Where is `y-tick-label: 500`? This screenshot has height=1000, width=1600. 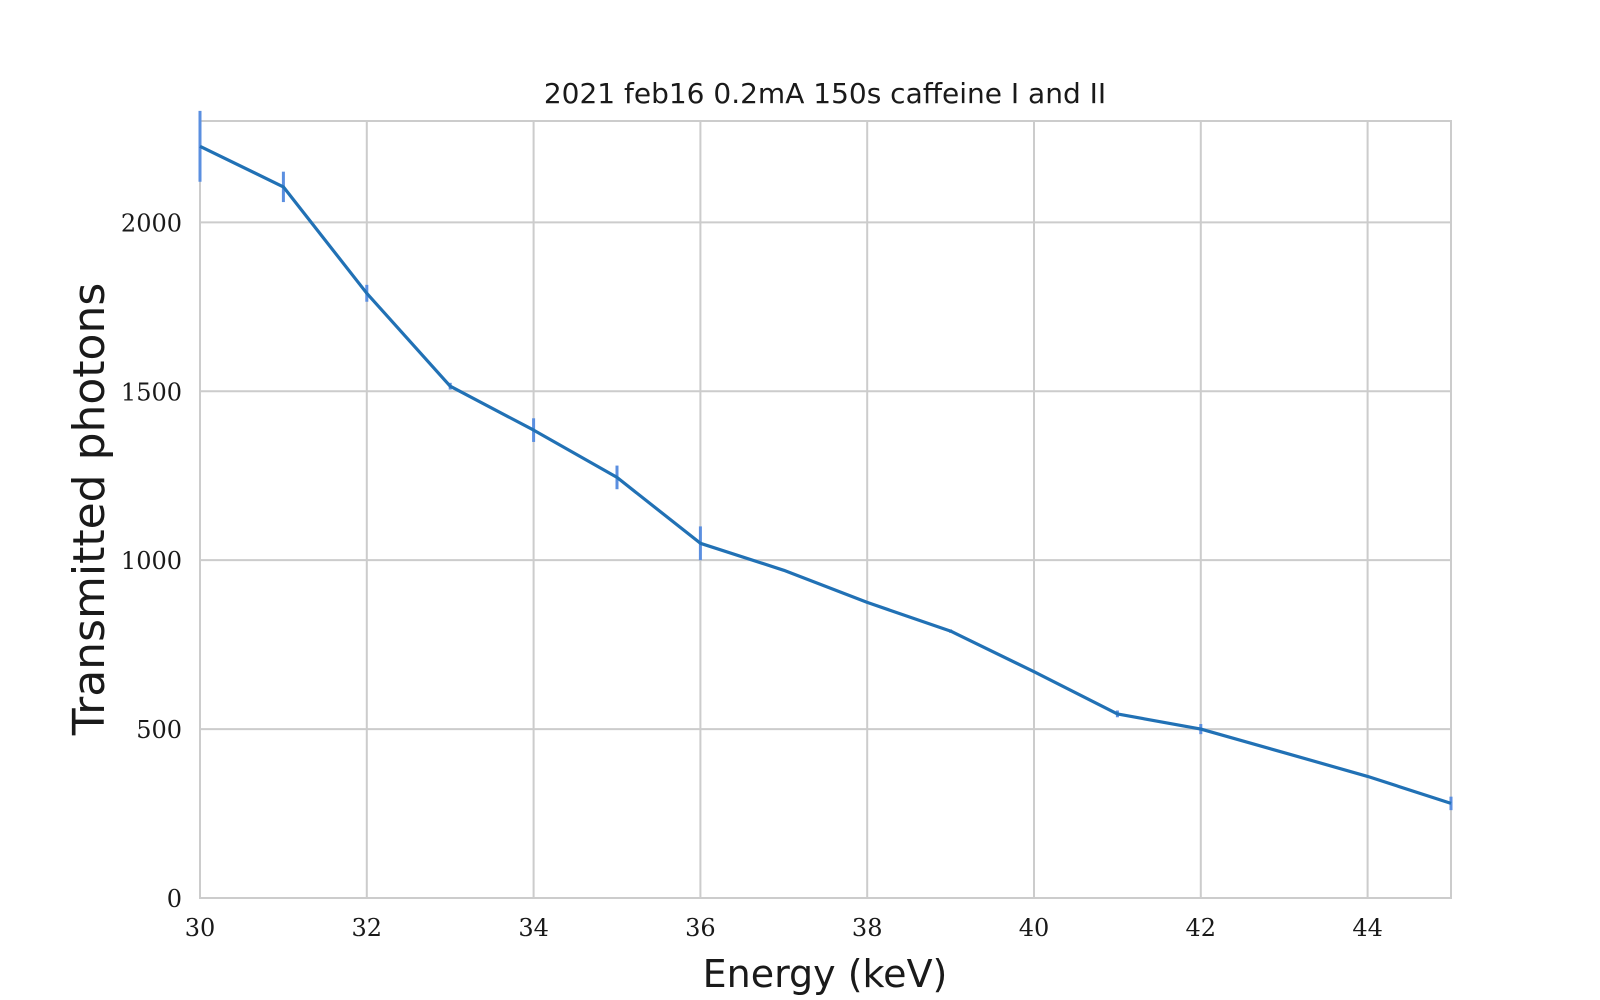
y-tick-label: 500 is located at coordinates (159, 730).